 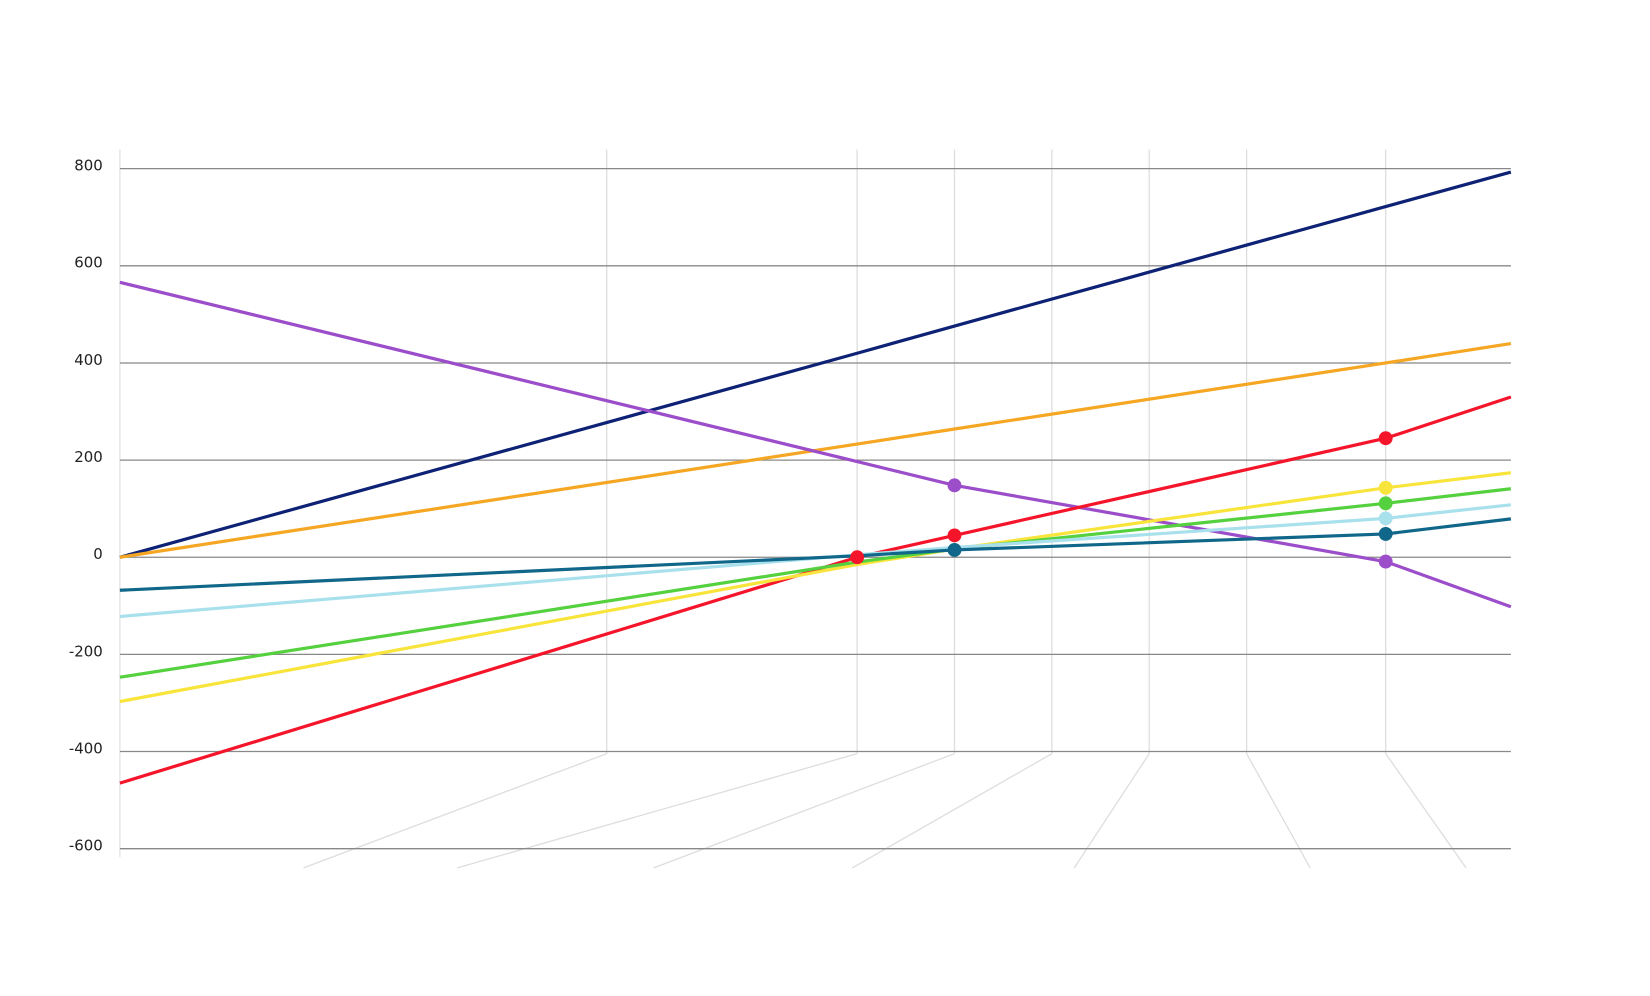 What do you see at coordinates (88, 263) in the screenshot?
I see `y-tick-label: 600` at bounding box center [88, 263].